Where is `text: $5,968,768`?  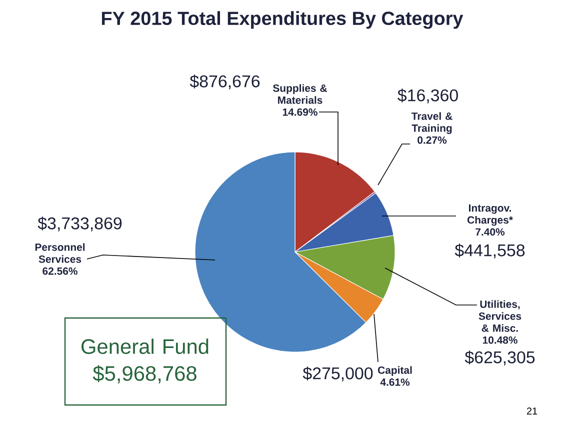
text: $5,968,768 is located at coordinates (144, 374).